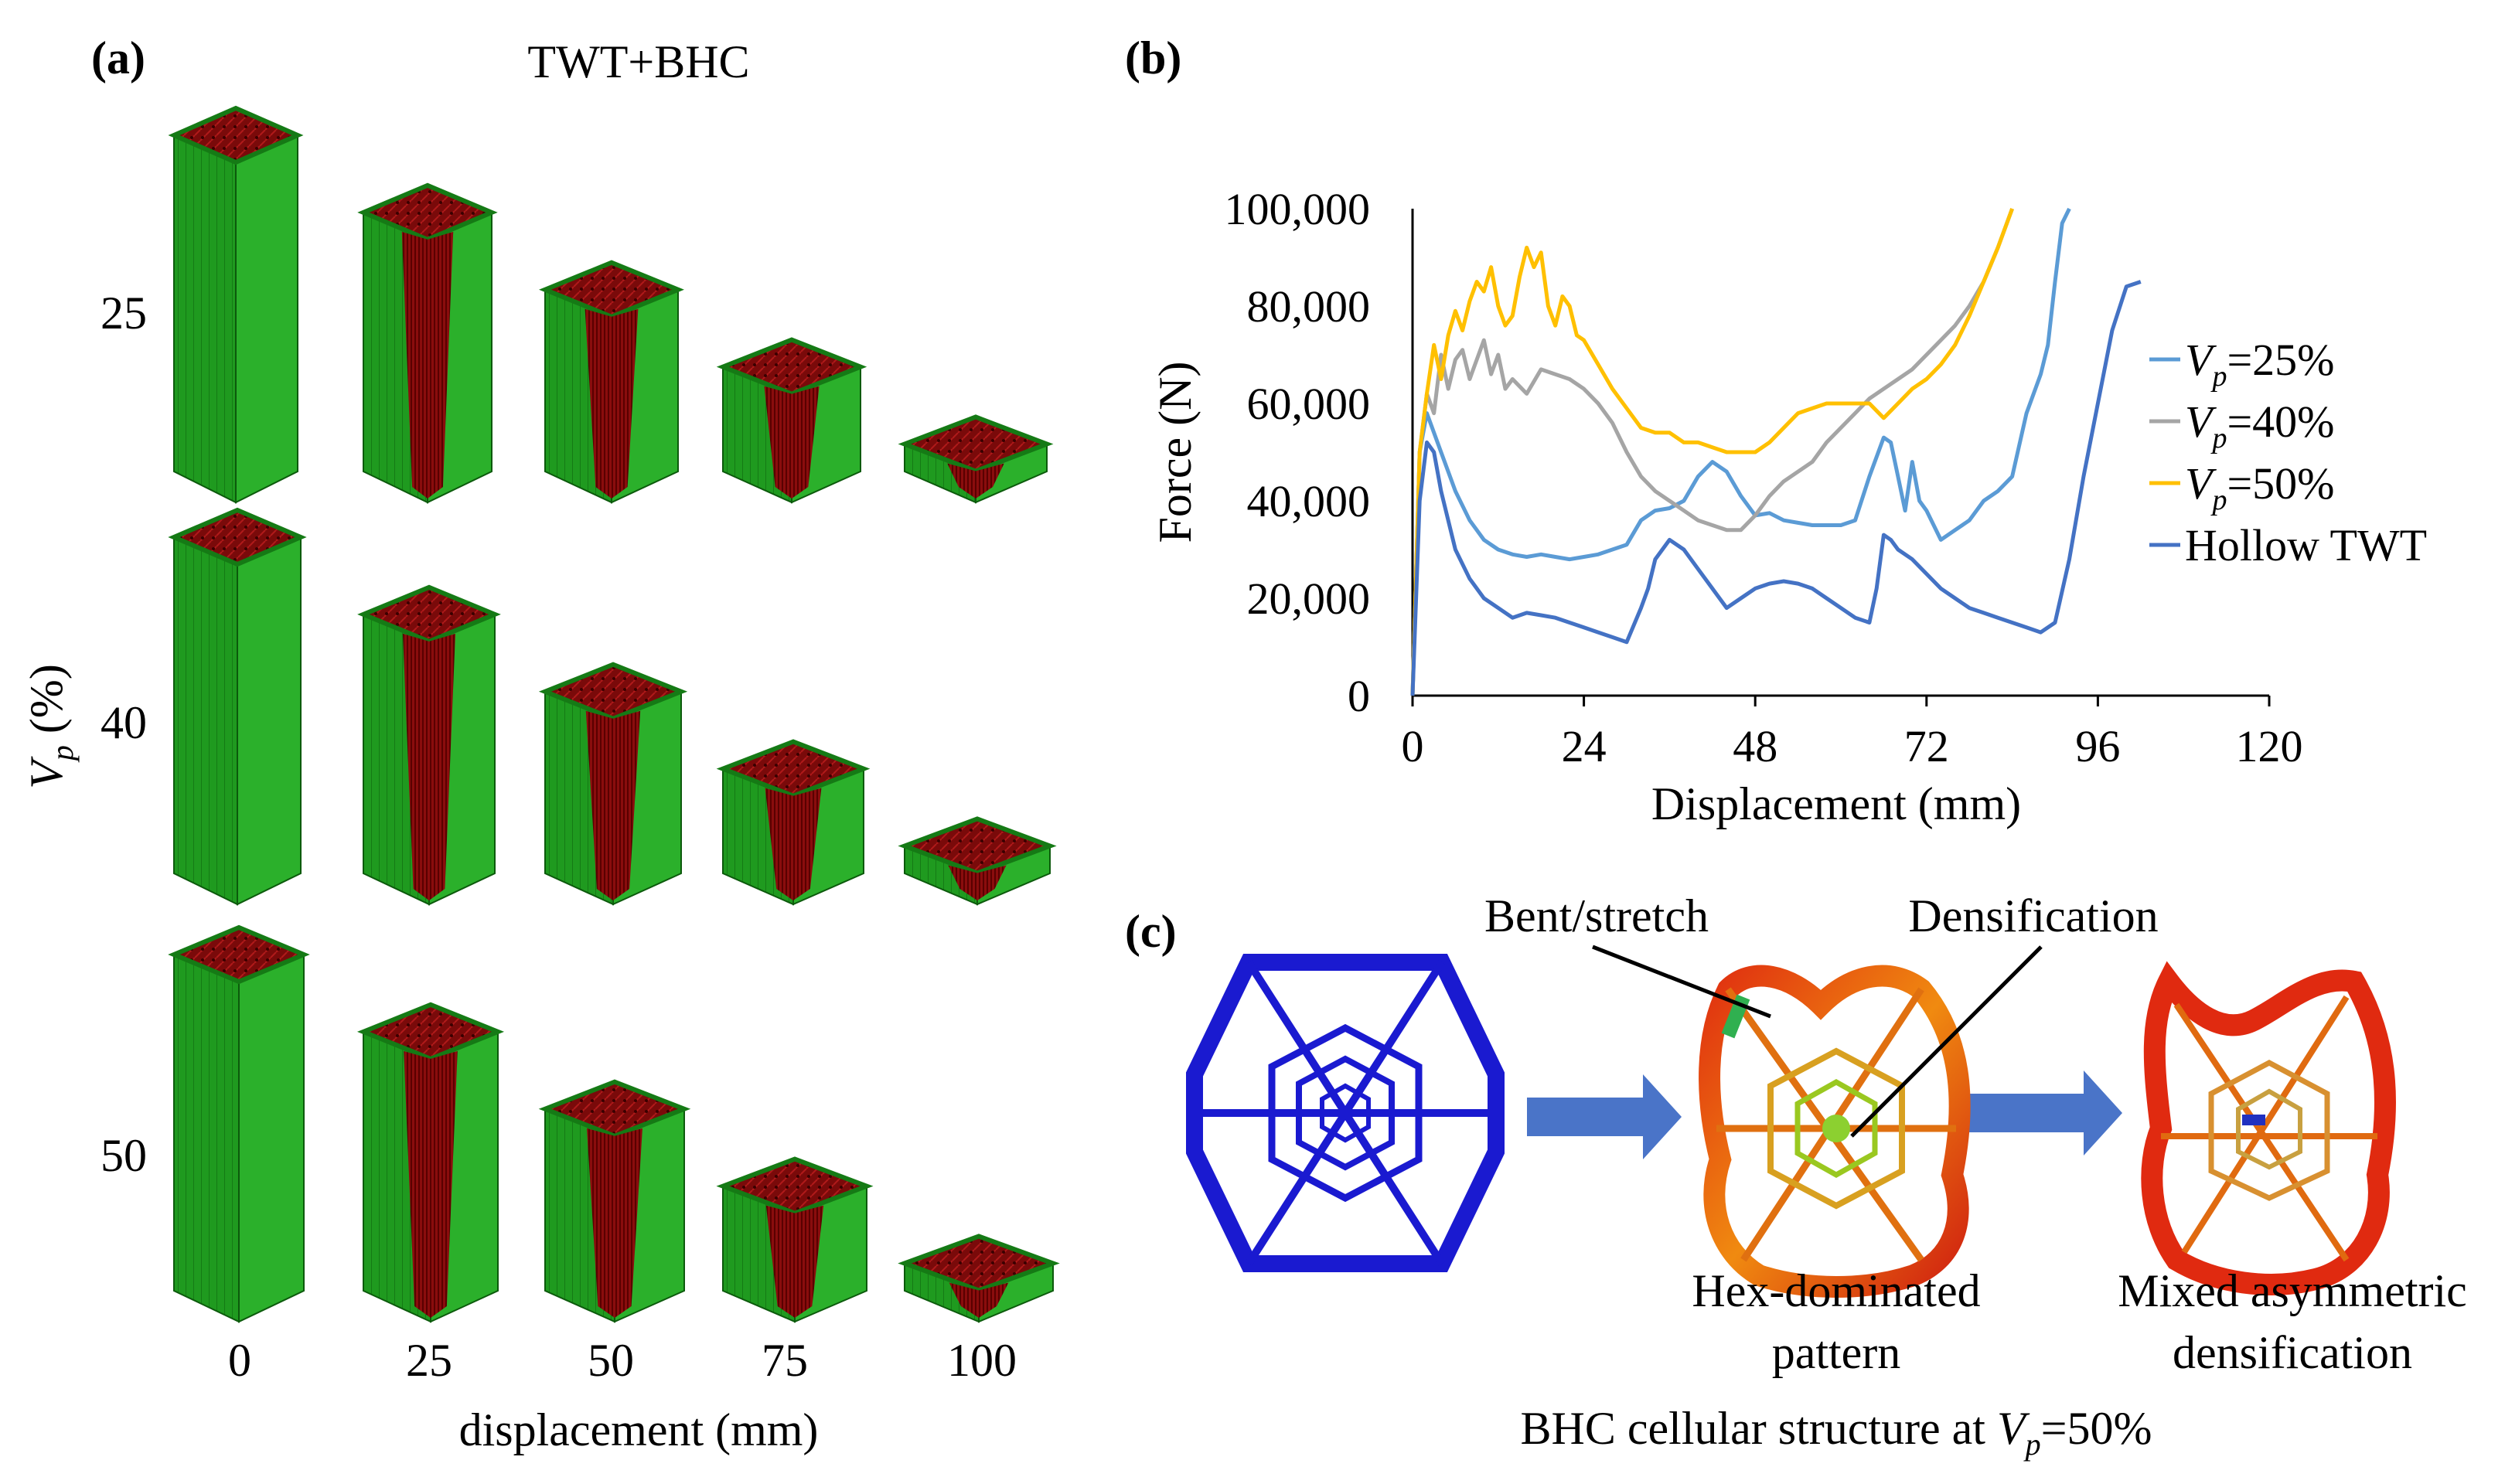 The height and width of the screenshot is (1484, 2505). I want to click on x-tick-label: 120, so click(2269, 746).